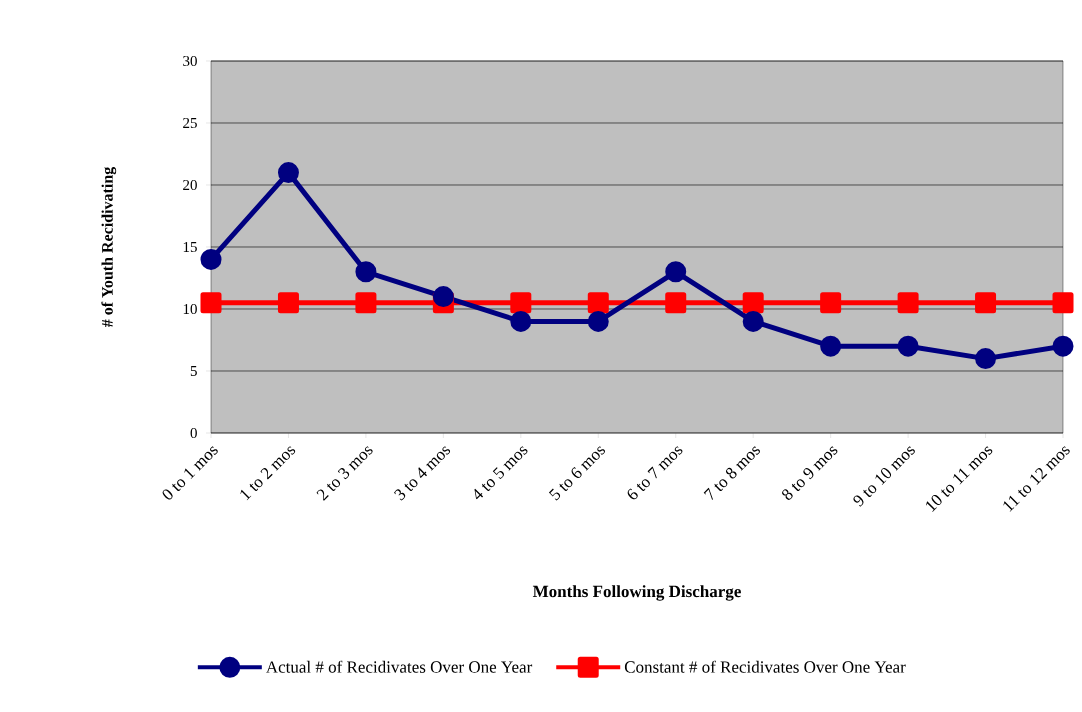 The height and width of the screenshot is (712, 1082). I want to click on y-tick-label: 0, so click(193, 433).